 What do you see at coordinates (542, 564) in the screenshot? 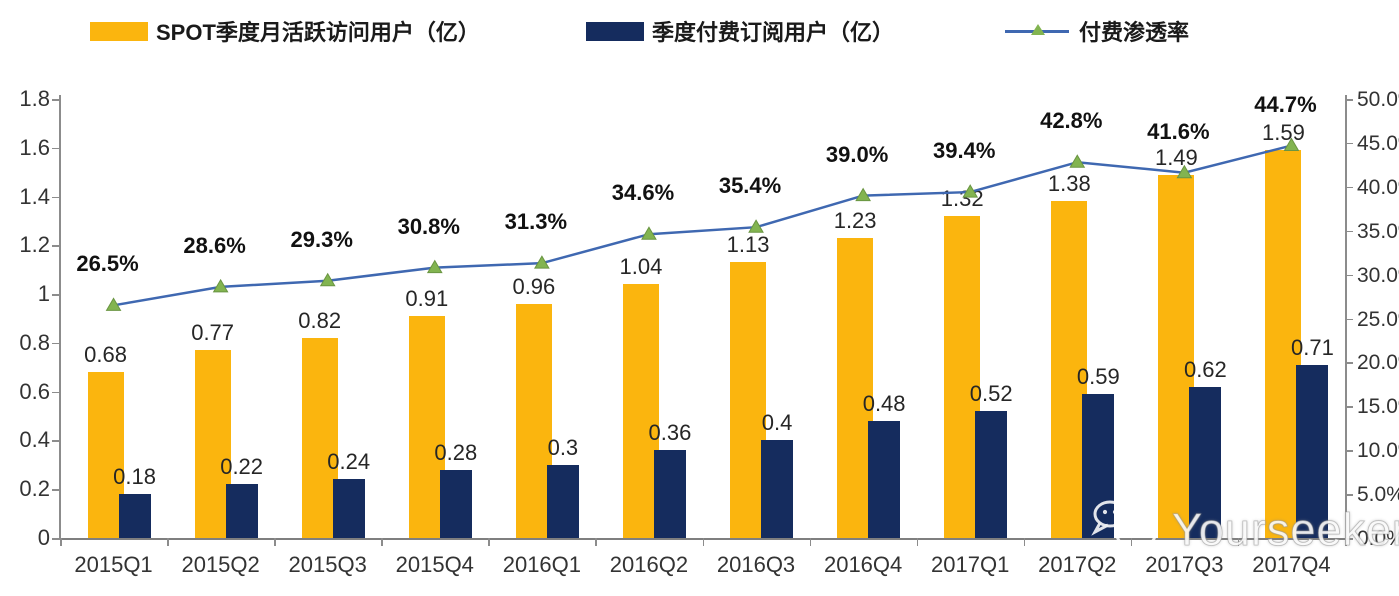
I see `x-axis-category-label: 2016Q1` at bounding box center [542, 564].